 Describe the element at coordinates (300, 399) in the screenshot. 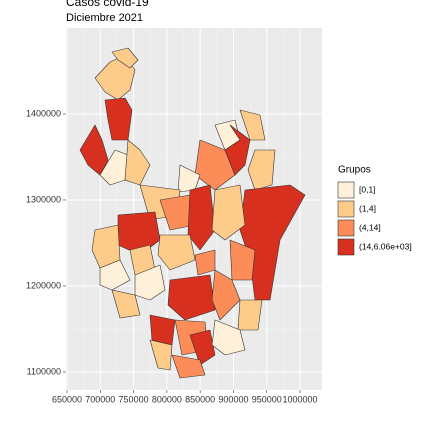

I see `x-tick-label: 1000000` at that location.